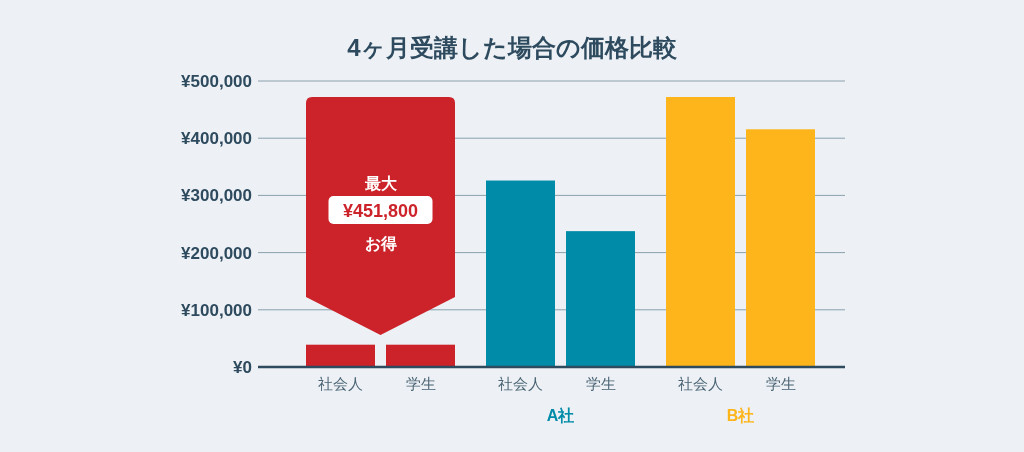  I want to click on y-tick-label: ¥100,000, so click(216, 310).